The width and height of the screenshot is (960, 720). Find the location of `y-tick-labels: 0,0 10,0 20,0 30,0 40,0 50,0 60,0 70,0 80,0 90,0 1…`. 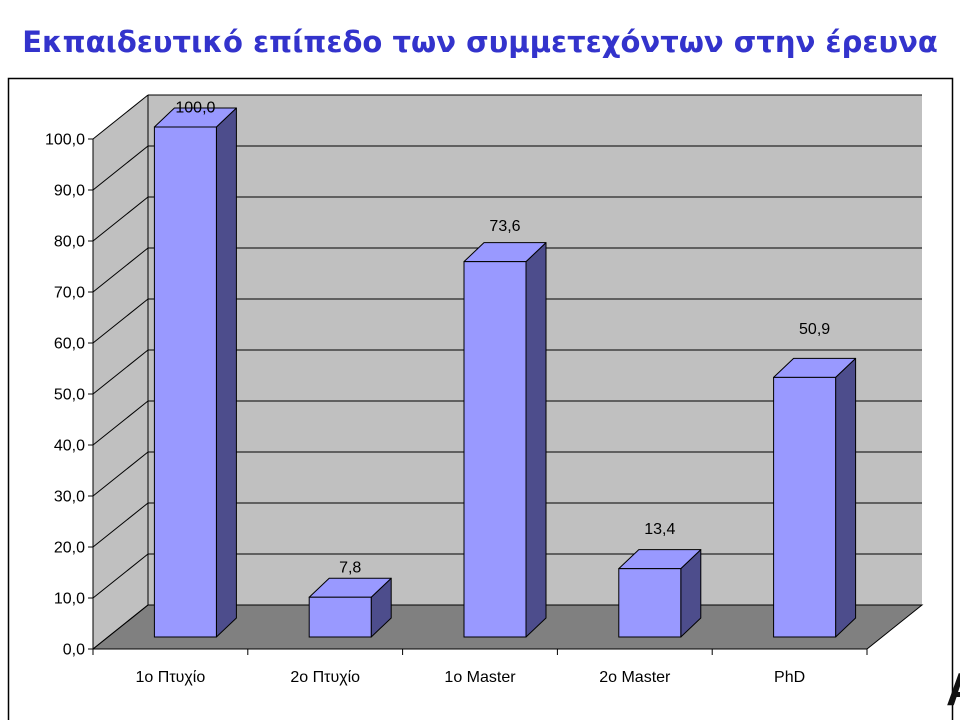

y-tick-labels: 0,0 10,0 20,0 30,0 40,0 50,0 60,0 70,0 80,0 90,0 1… is located at coordinates (65, 395).